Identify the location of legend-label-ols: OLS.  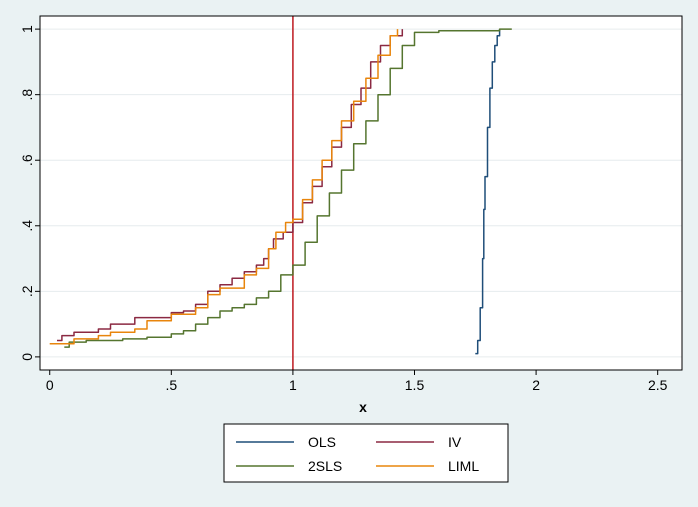
(322, 442).